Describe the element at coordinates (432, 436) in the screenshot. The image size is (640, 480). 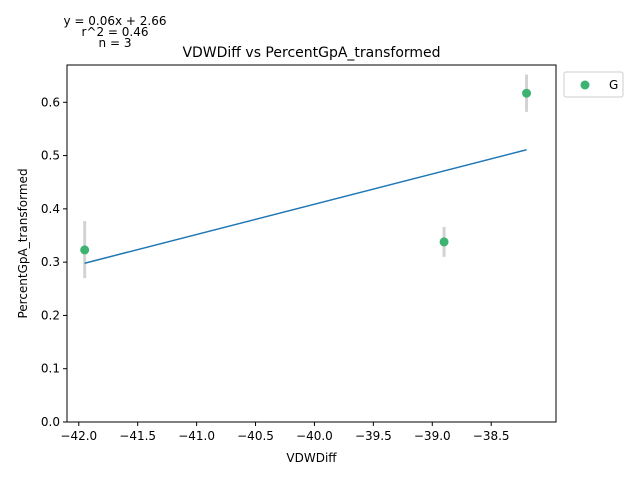
I see `x-tick-label: −39.0` at that location.